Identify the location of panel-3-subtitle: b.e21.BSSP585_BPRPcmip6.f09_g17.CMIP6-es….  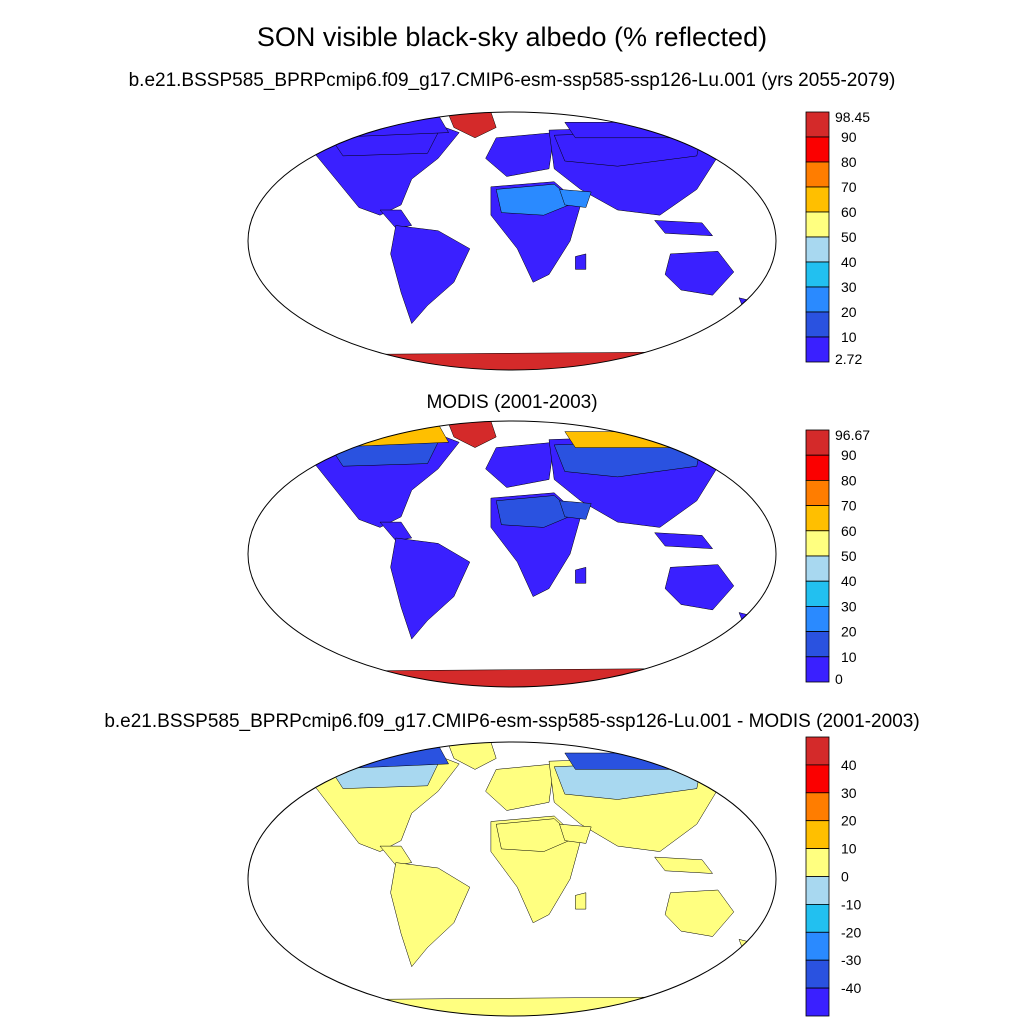
(512, 721).